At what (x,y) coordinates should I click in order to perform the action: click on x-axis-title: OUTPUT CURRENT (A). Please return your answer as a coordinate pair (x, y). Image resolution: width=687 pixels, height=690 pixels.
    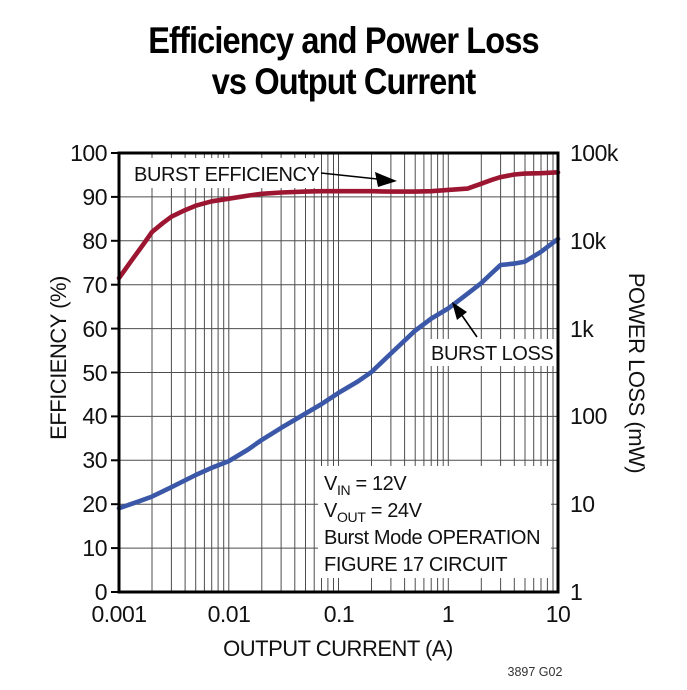
    Looking at the image, I should click on (338, 648).